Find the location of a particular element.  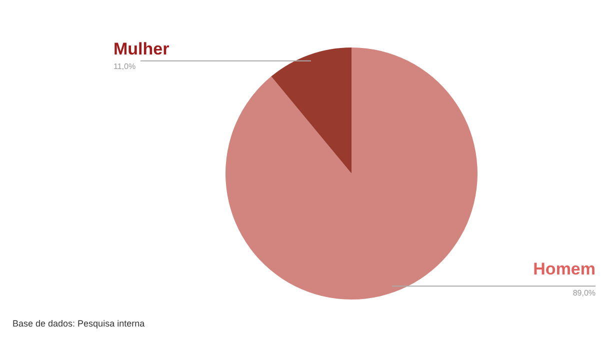

slice-label: Mulher is located at coordinates (142, 48).